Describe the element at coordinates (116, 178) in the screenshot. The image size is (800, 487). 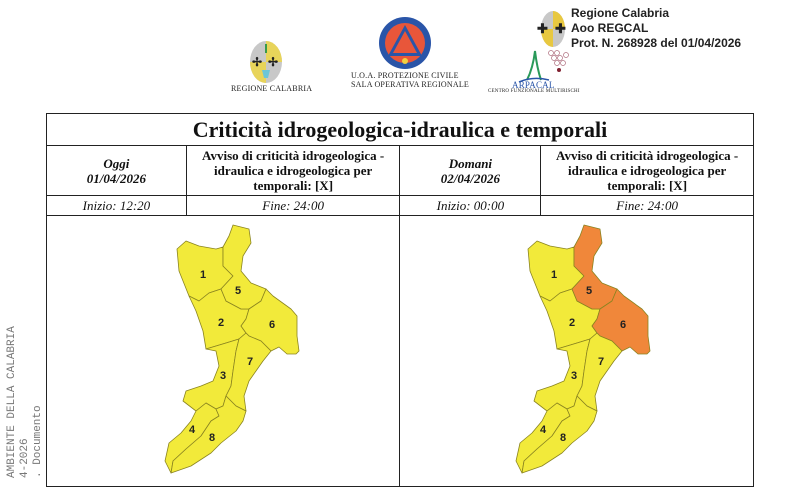
I see `today-date: 01/04/2026` at that location.